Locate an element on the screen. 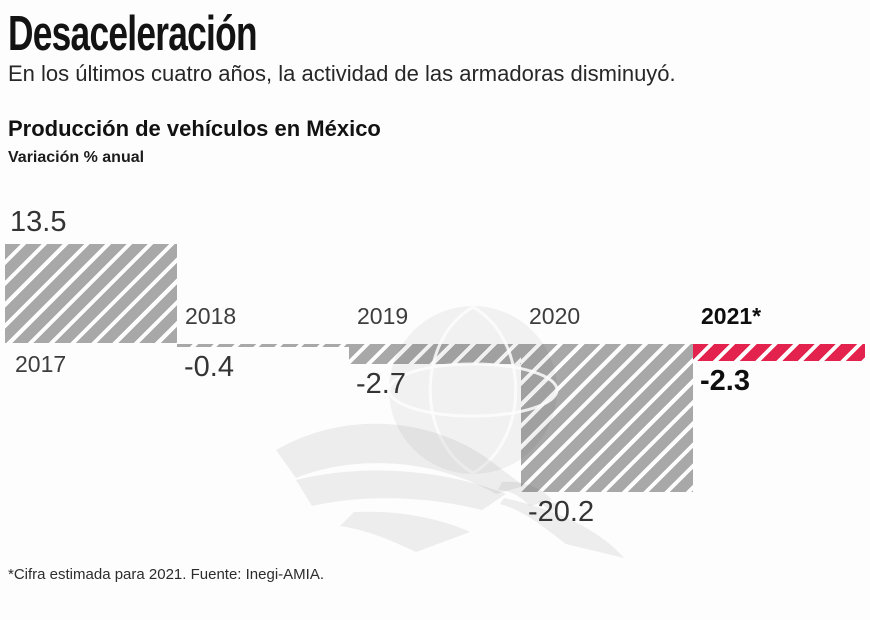  value-label-2017: 13.5 is located at coordinates (38, 222).